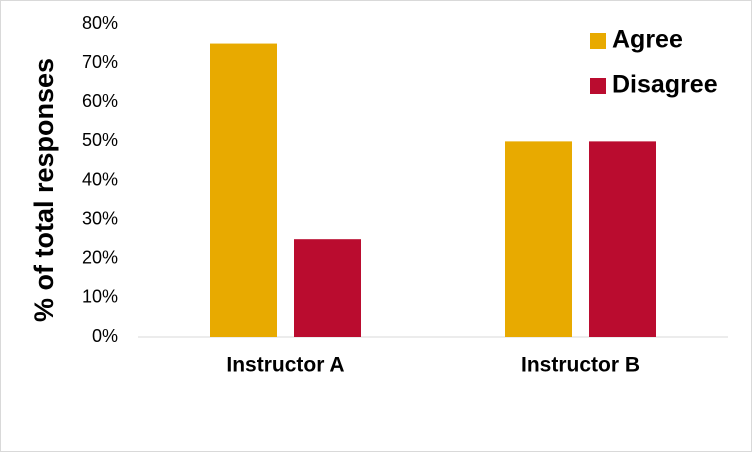 The image size is (752, 452). What do you see at coordinates (44, 190) in the screenshot?
I see `y-axis-title: % of total responses` at bounding box center [44, 190].